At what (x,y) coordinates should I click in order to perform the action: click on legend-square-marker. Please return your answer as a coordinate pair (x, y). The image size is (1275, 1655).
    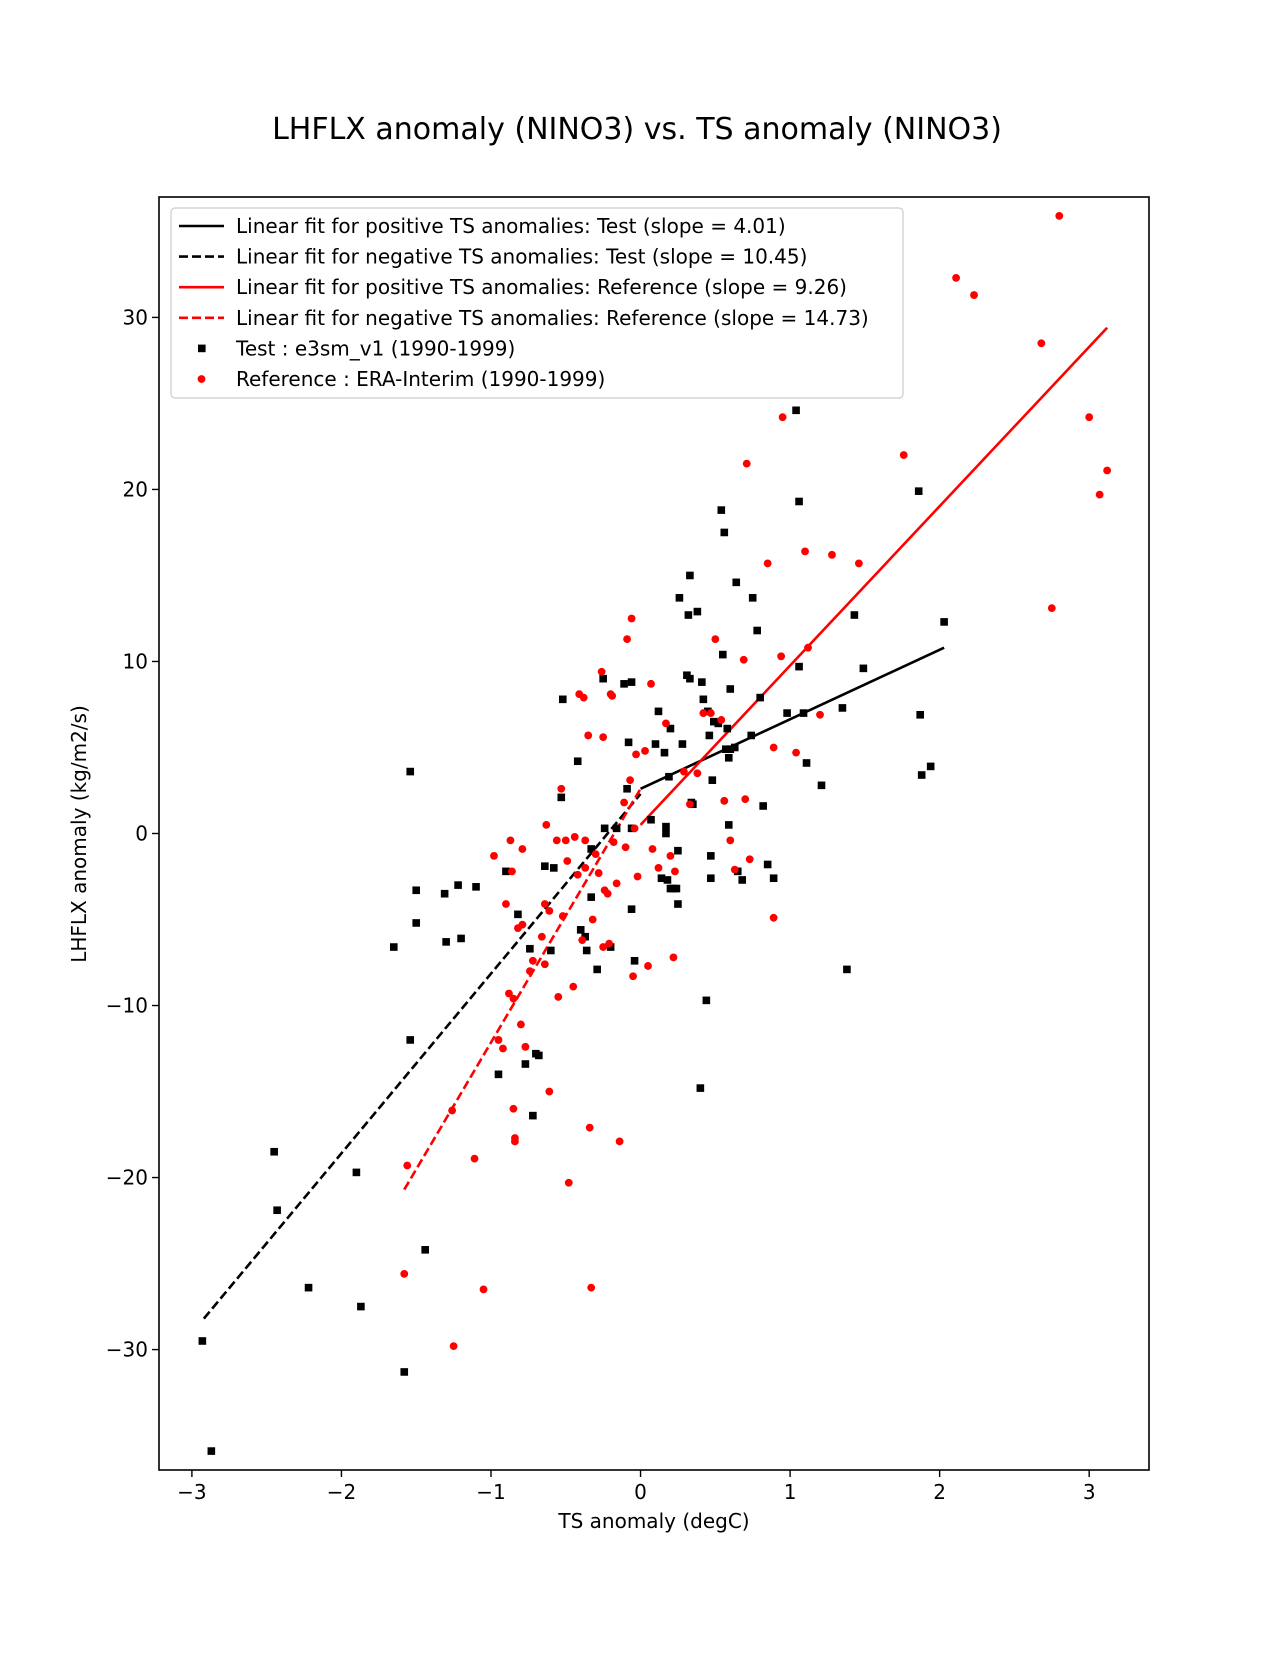
    Looking at the image, I should click on (202, 348).